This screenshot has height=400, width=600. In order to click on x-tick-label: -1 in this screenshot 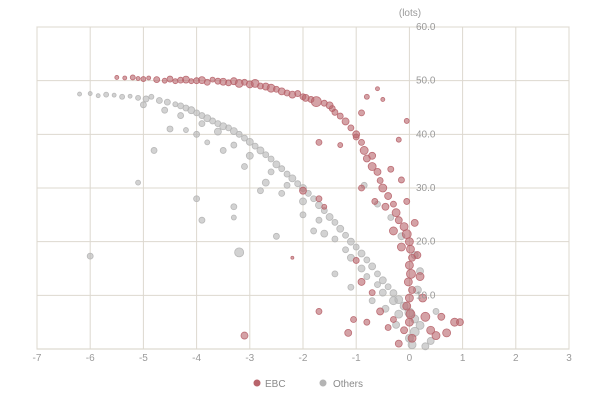, I will do `click(356, 358)`.